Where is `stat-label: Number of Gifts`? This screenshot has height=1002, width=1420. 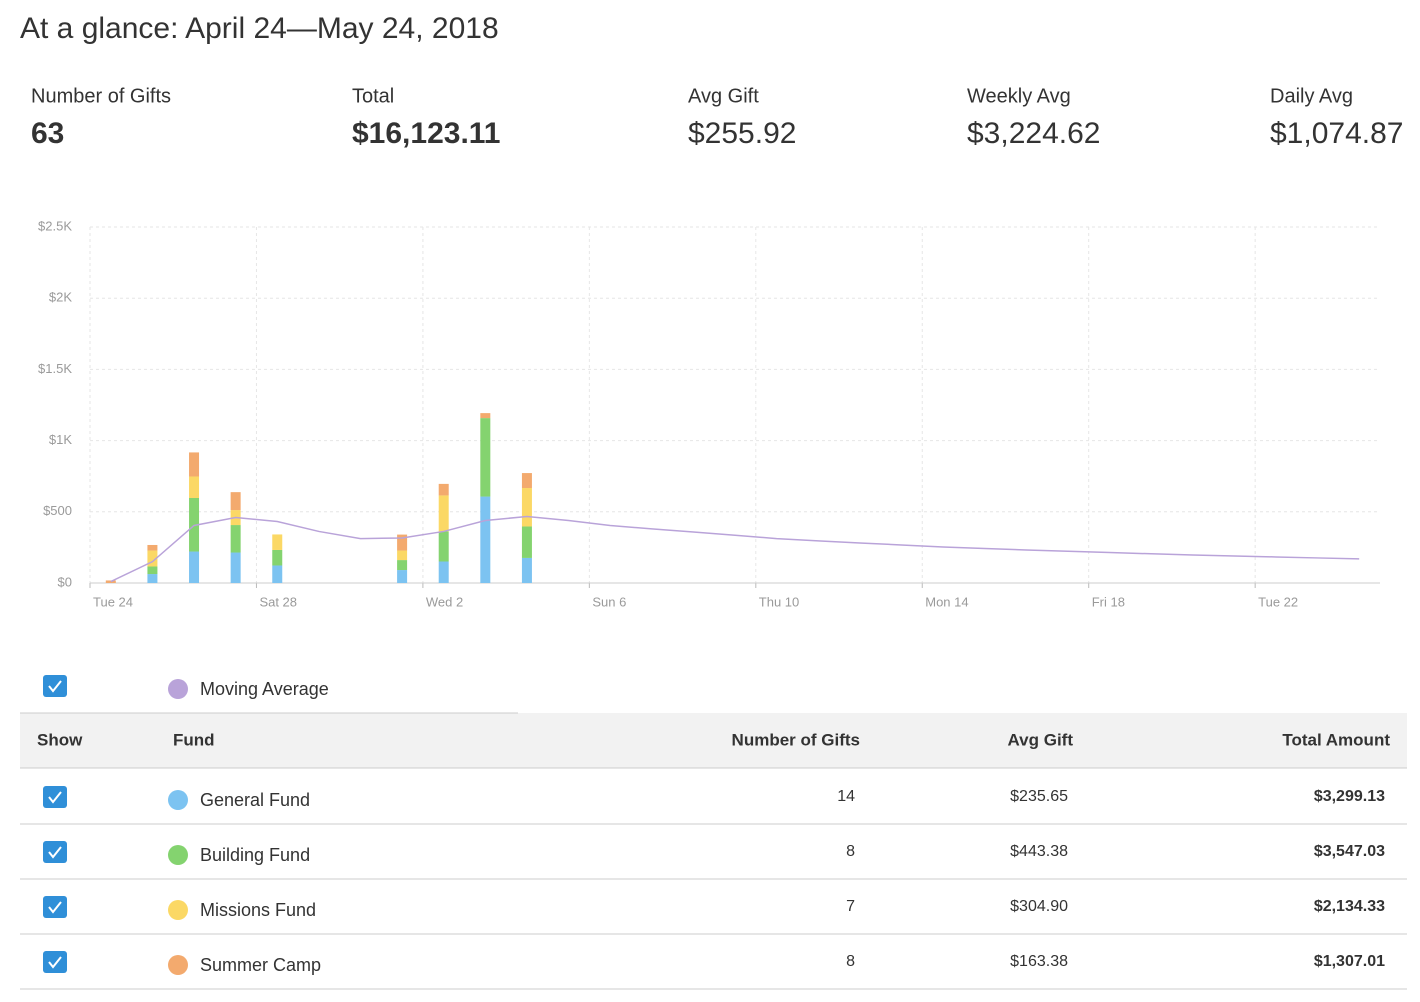
stat-label: Number of Gifts is located at coordinates (101, 96).